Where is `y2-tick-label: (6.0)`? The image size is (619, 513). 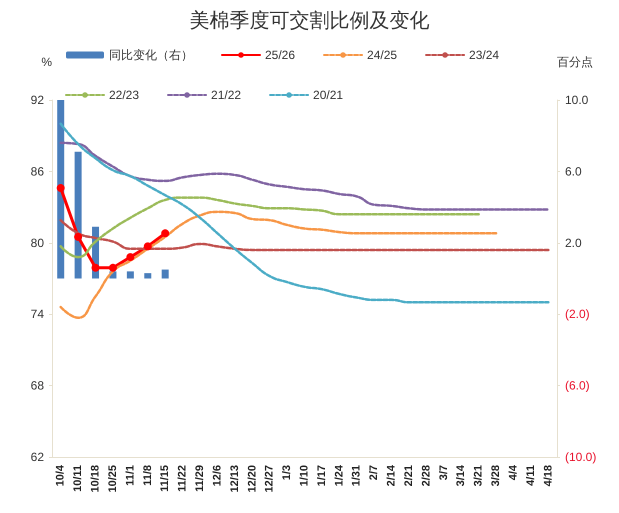
y2-tick-label: (6.0) is located at coordinates (577, 385).